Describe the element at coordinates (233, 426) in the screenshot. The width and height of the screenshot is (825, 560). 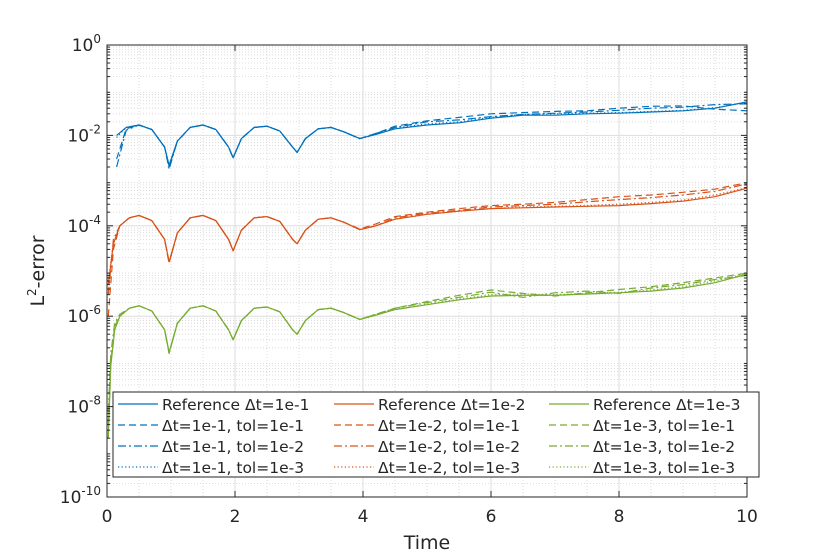
I see `legend-label: Δt=1e-1, tol=1e-1` at that location.